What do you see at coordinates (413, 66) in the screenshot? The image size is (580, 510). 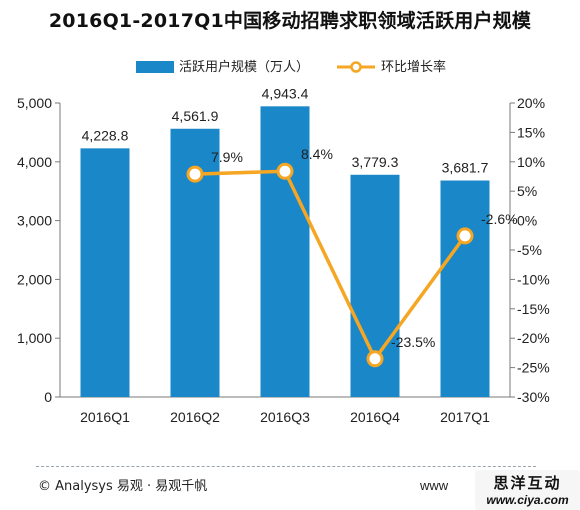 I see `legend-label-line: 环比增长率` at bounding box center [413, 66].